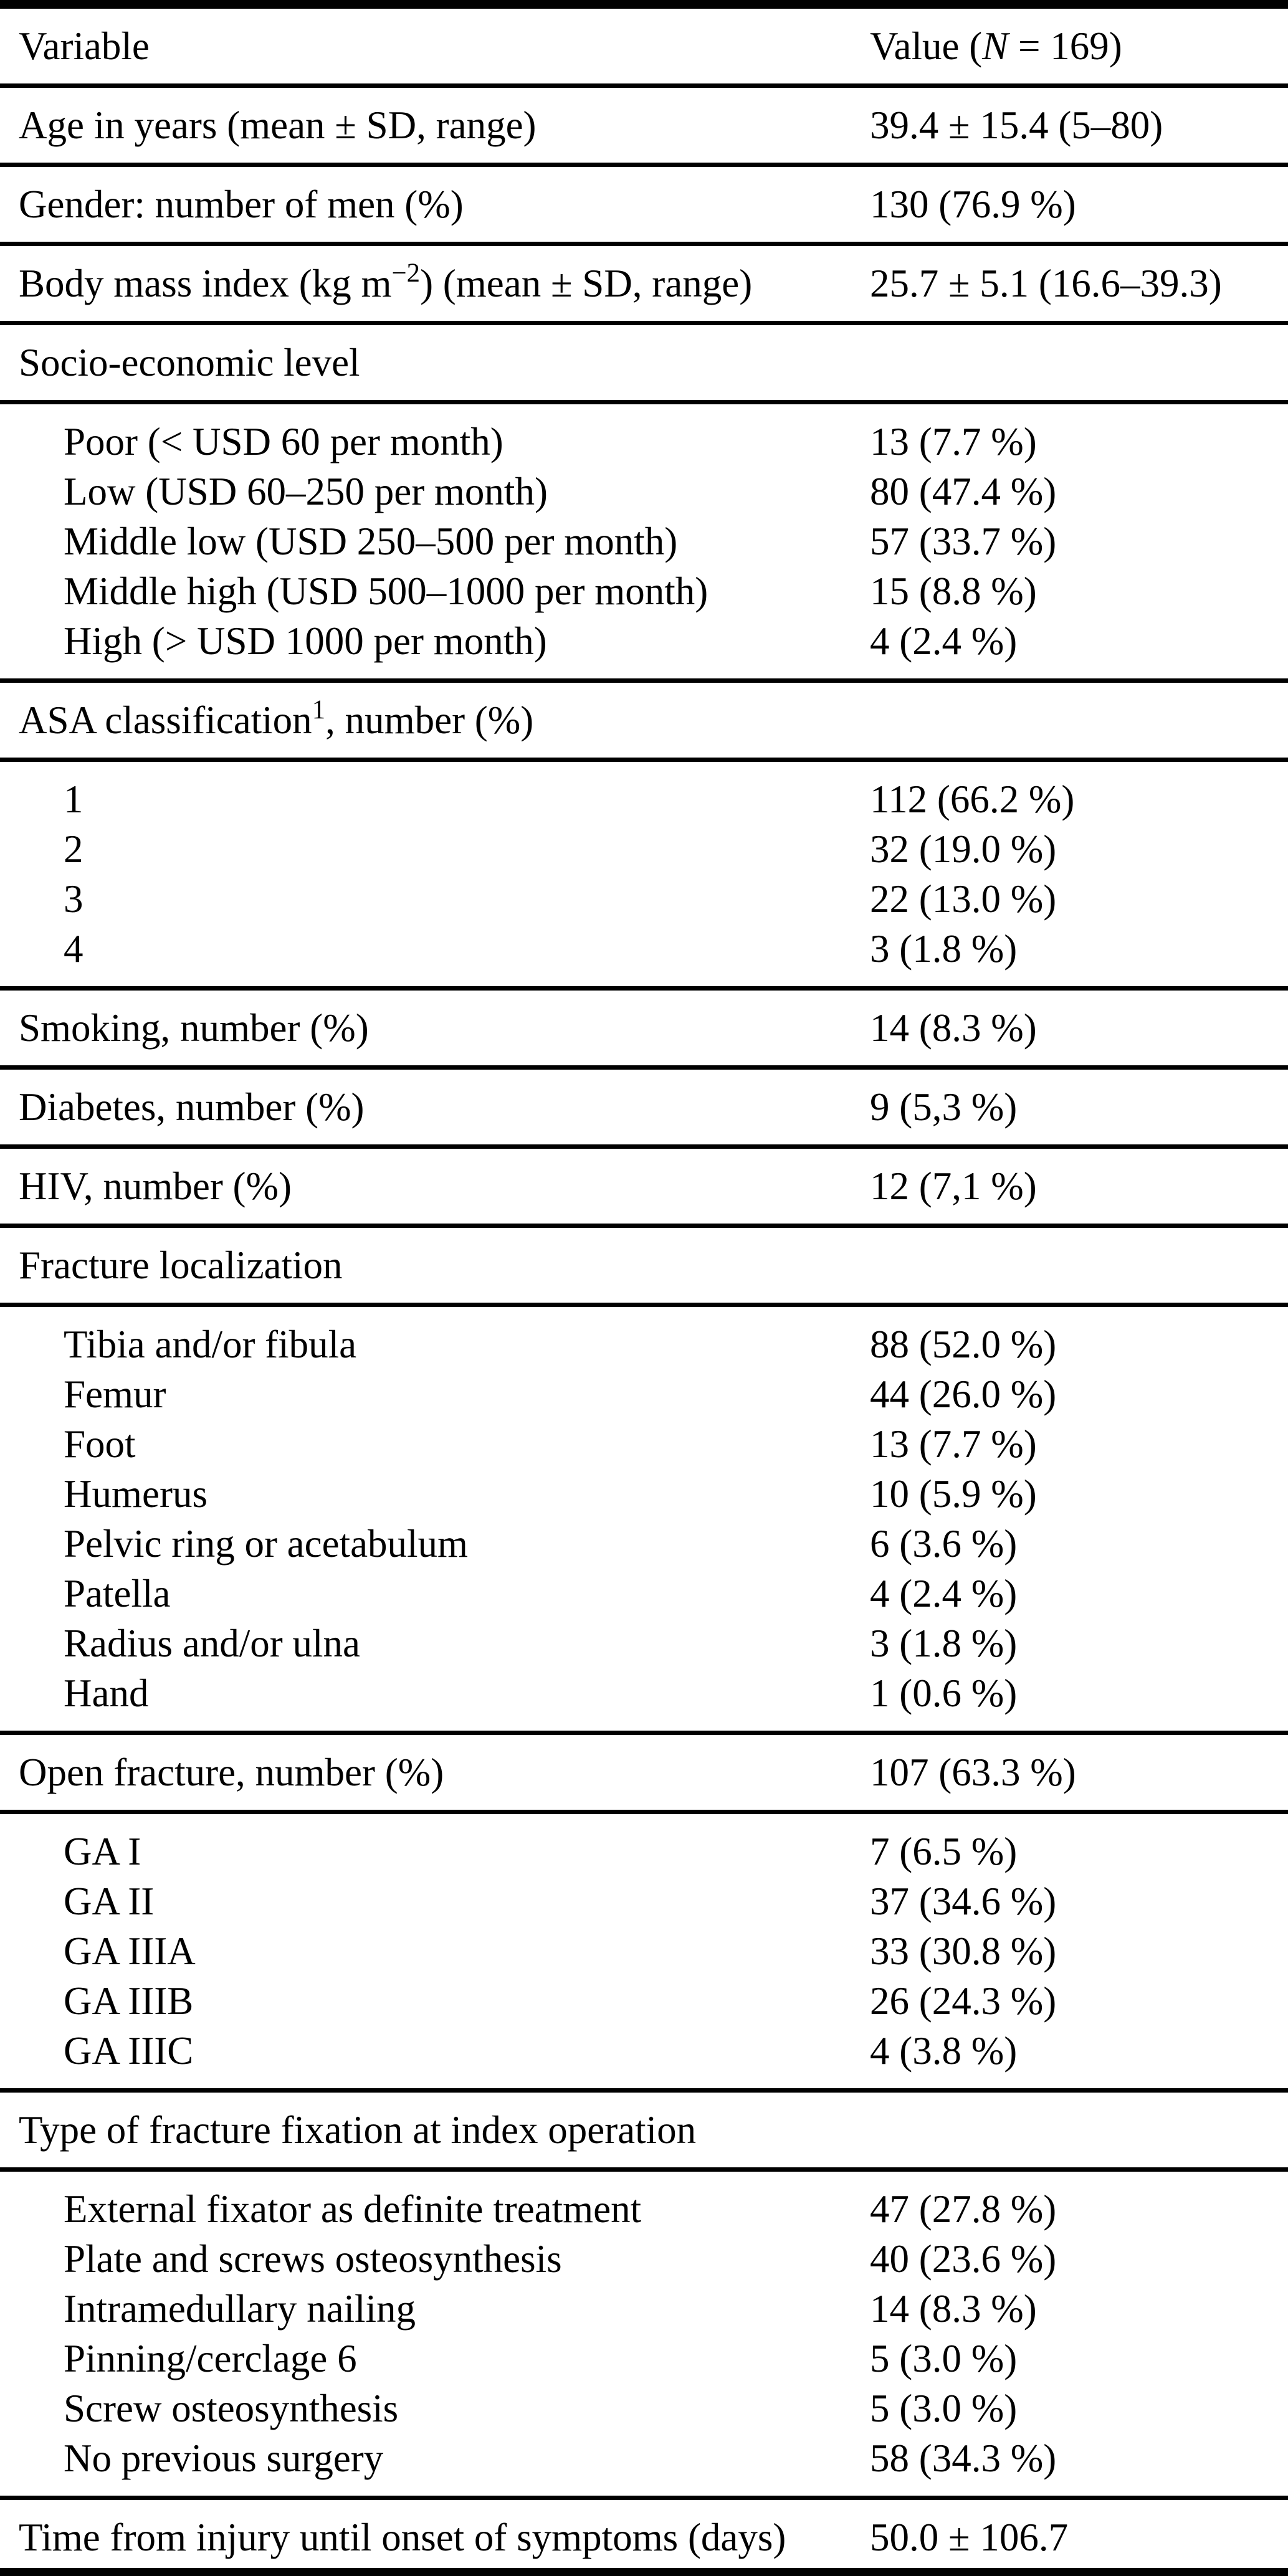  Describe the element at coordinates (963, 899) in the screenshot. I see `text-segment: 22 (13.0 %)` at that location.